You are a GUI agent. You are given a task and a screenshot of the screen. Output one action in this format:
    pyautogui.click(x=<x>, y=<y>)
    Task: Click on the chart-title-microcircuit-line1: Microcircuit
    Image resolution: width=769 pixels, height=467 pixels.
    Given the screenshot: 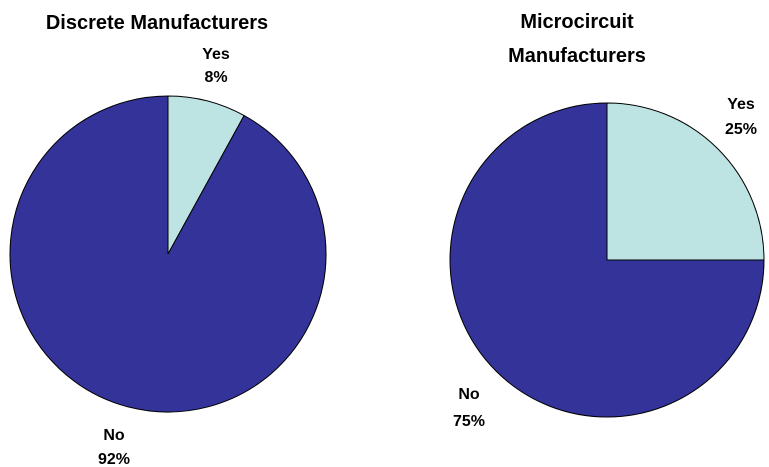 What is the action you would take?
    pyautogui.click(x=577, y=22)
    